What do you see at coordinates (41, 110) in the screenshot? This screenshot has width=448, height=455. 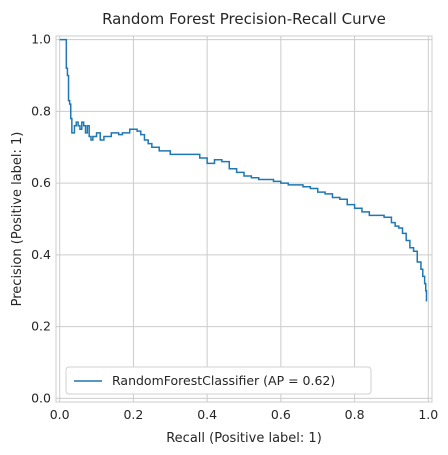 I see `y-tick-label: 0.8` at bounding box center [41, 110].